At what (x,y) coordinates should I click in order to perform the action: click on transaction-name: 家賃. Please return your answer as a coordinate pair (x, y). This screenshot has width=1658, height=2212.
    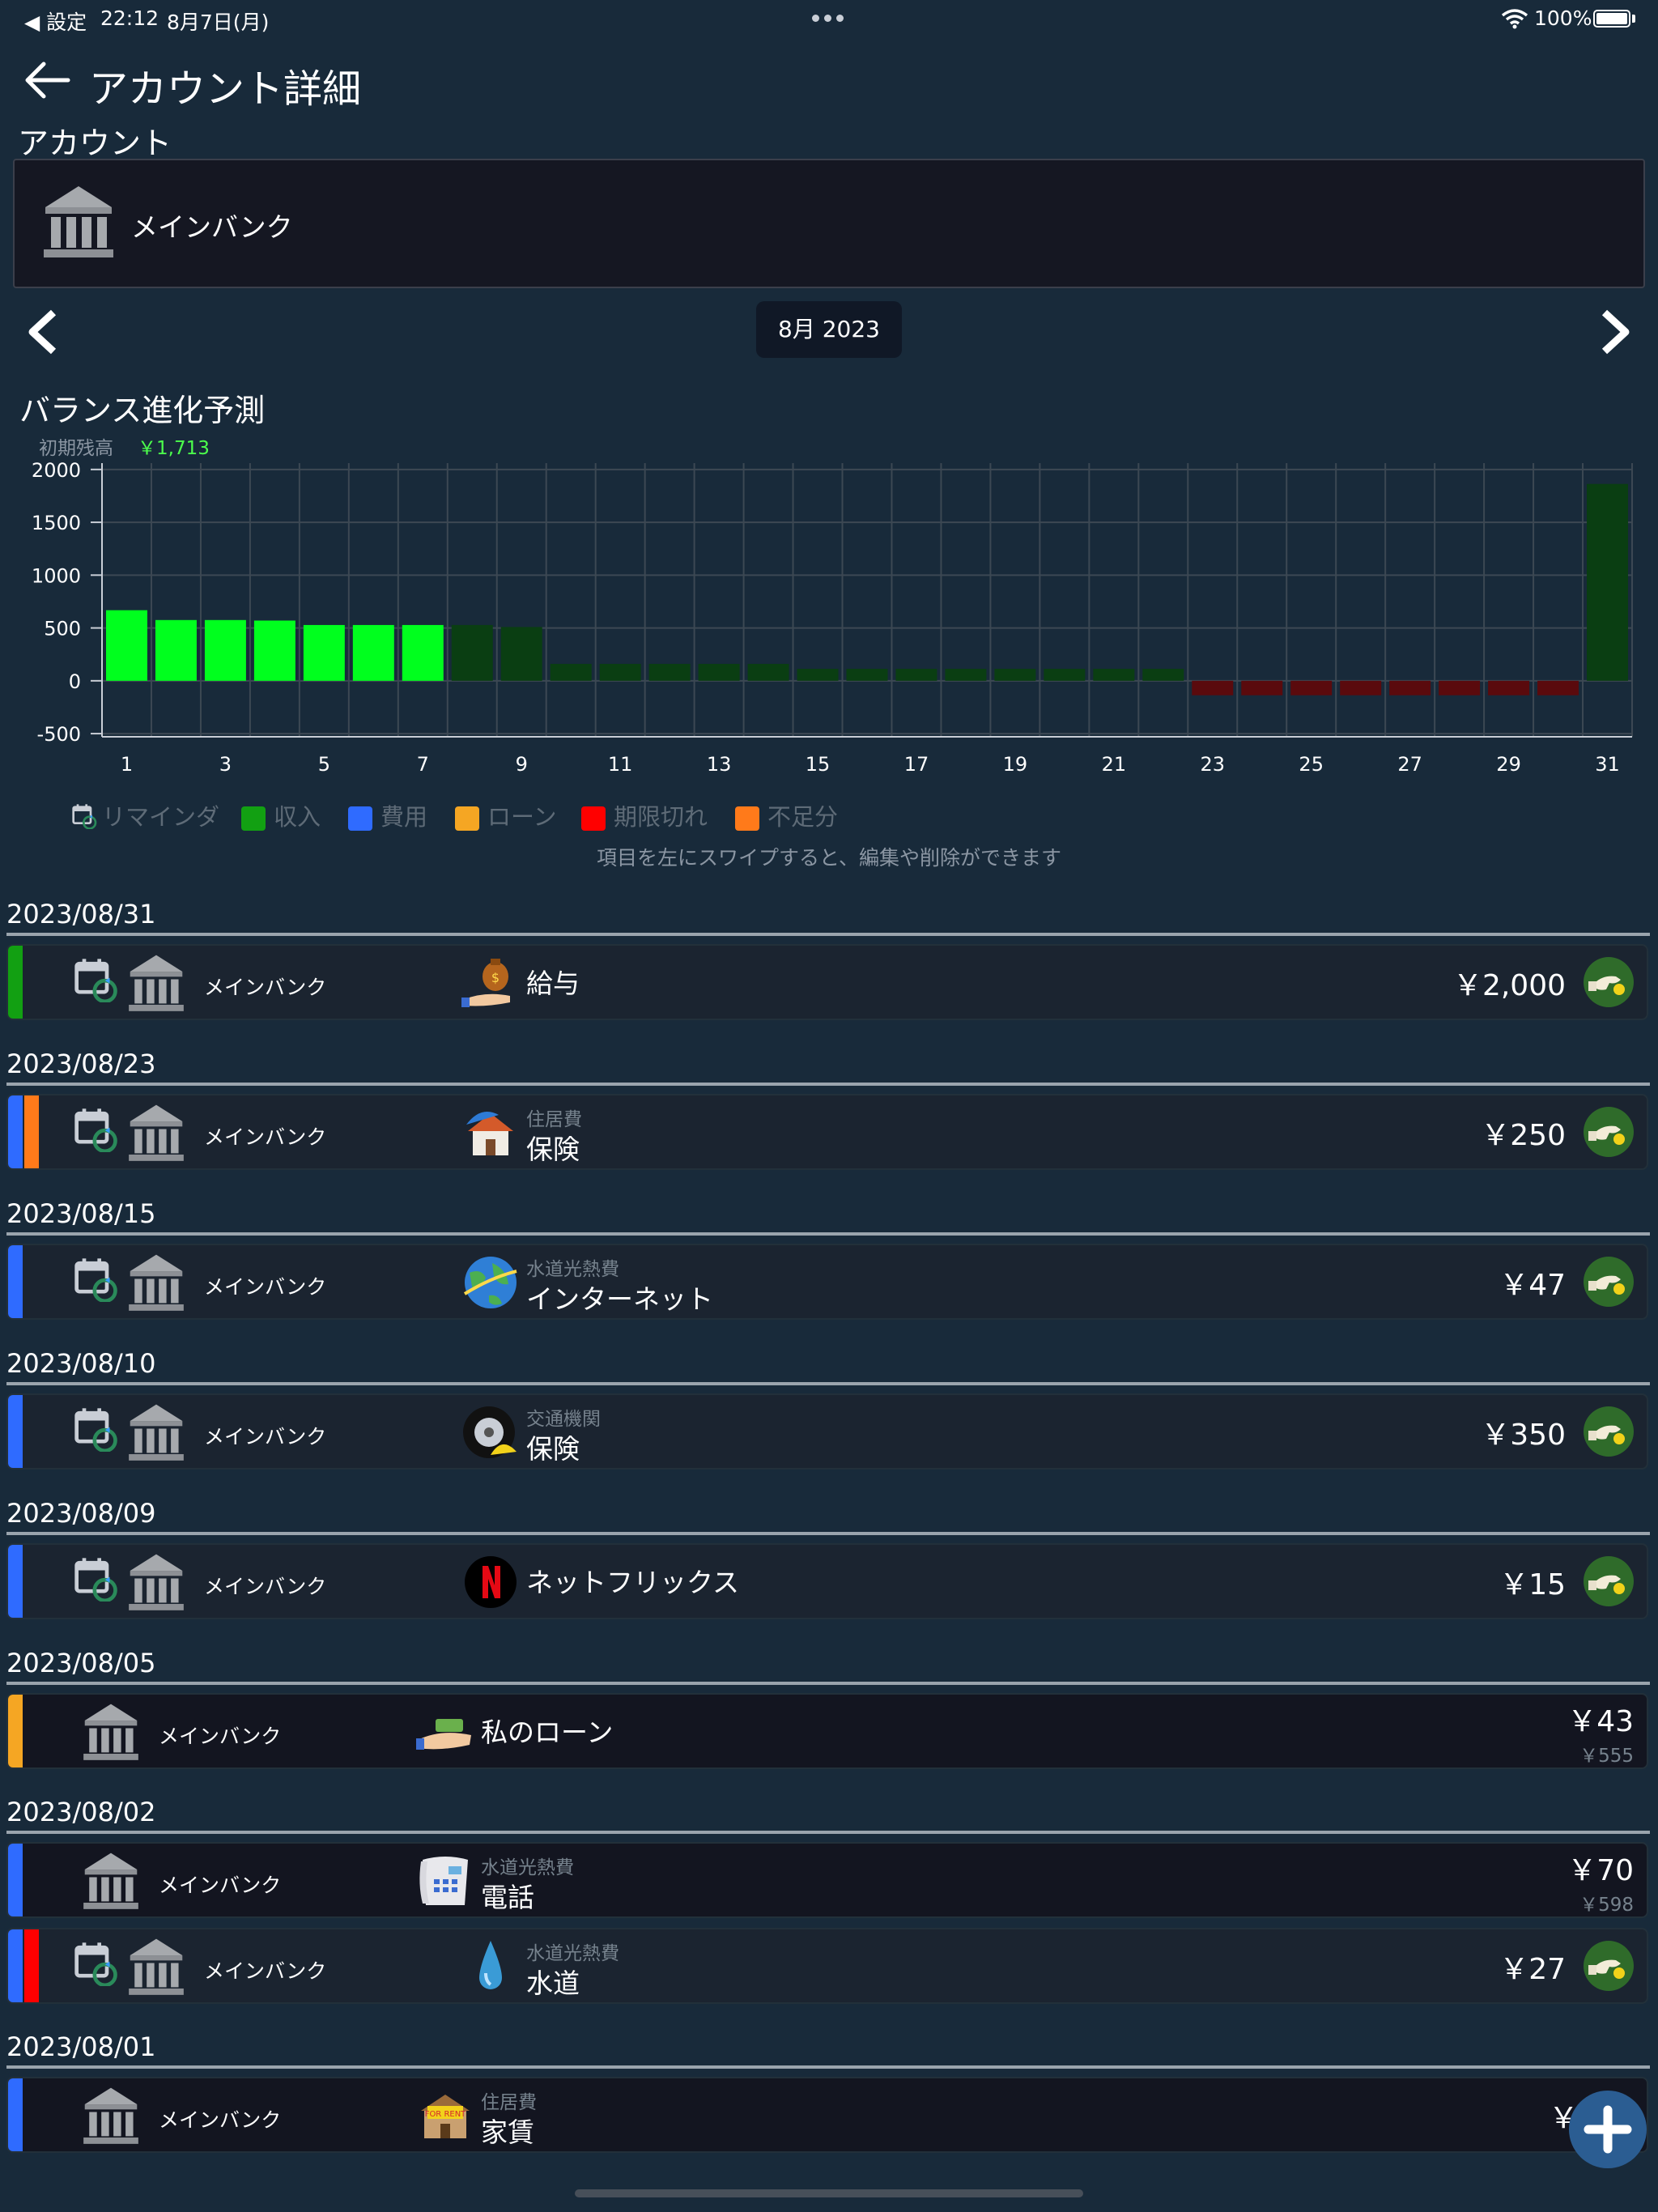
    Looking at the image, I should click on (507, 2132).